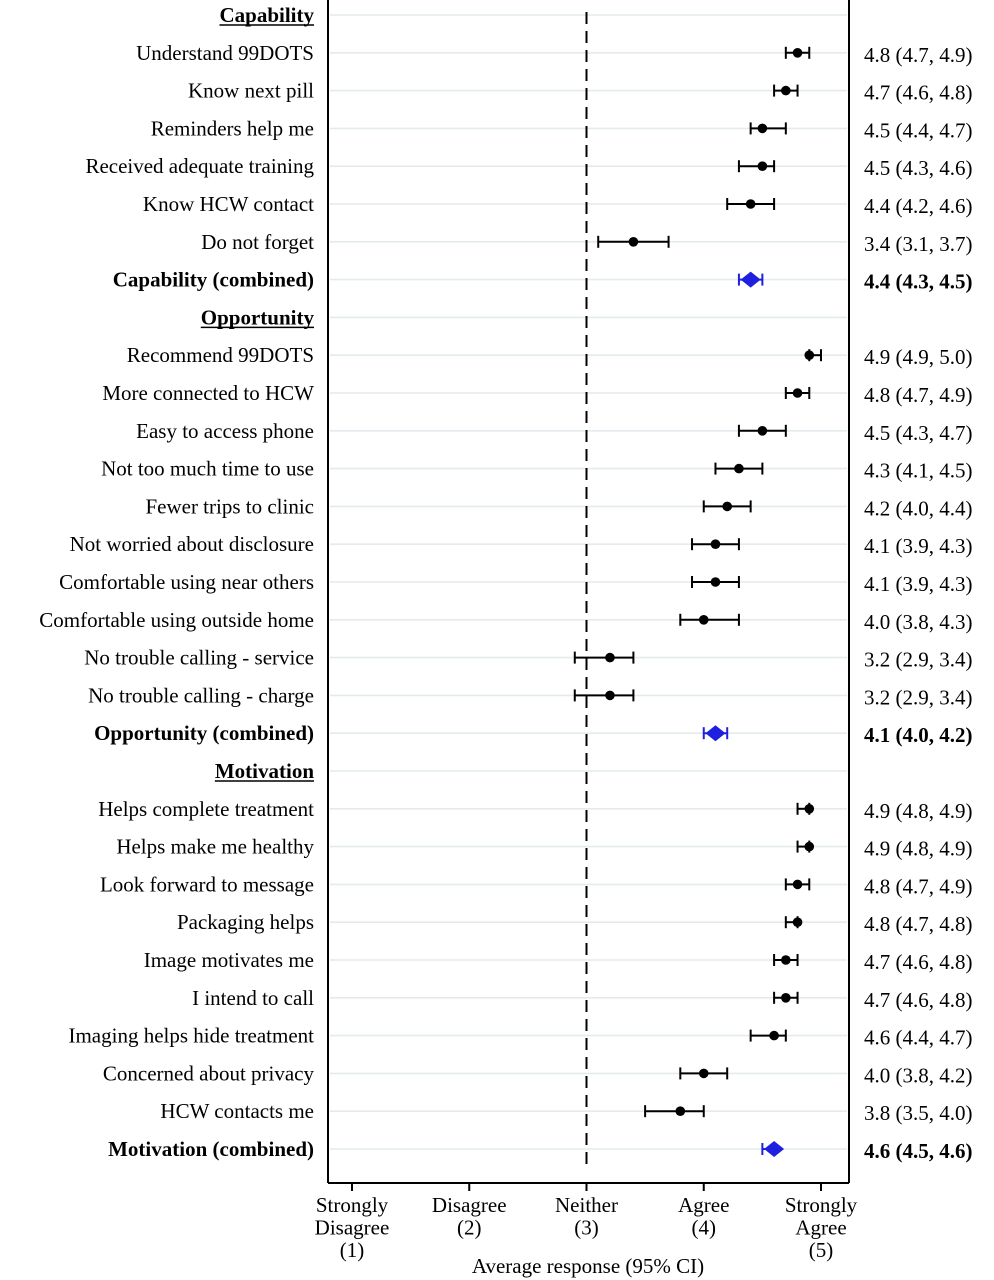 The image size is (994, 1280). I want to click on estimate-ci-label: 4.1 (4.0, 4.2), so click(918, 735).